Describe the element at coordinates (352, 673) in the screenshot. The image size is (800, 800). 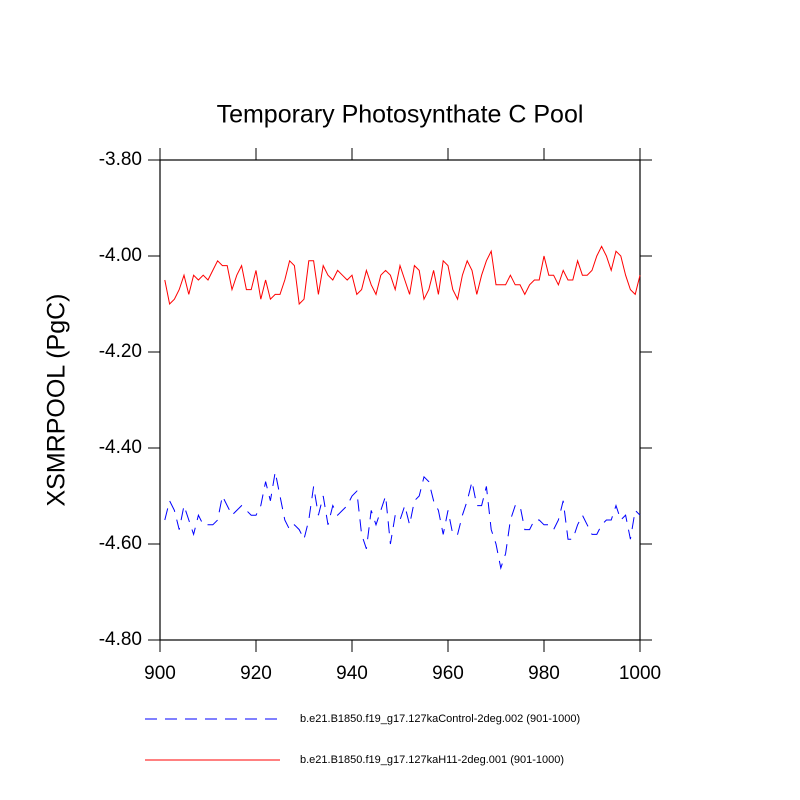
I see `x-tick-label: 940` at that location.